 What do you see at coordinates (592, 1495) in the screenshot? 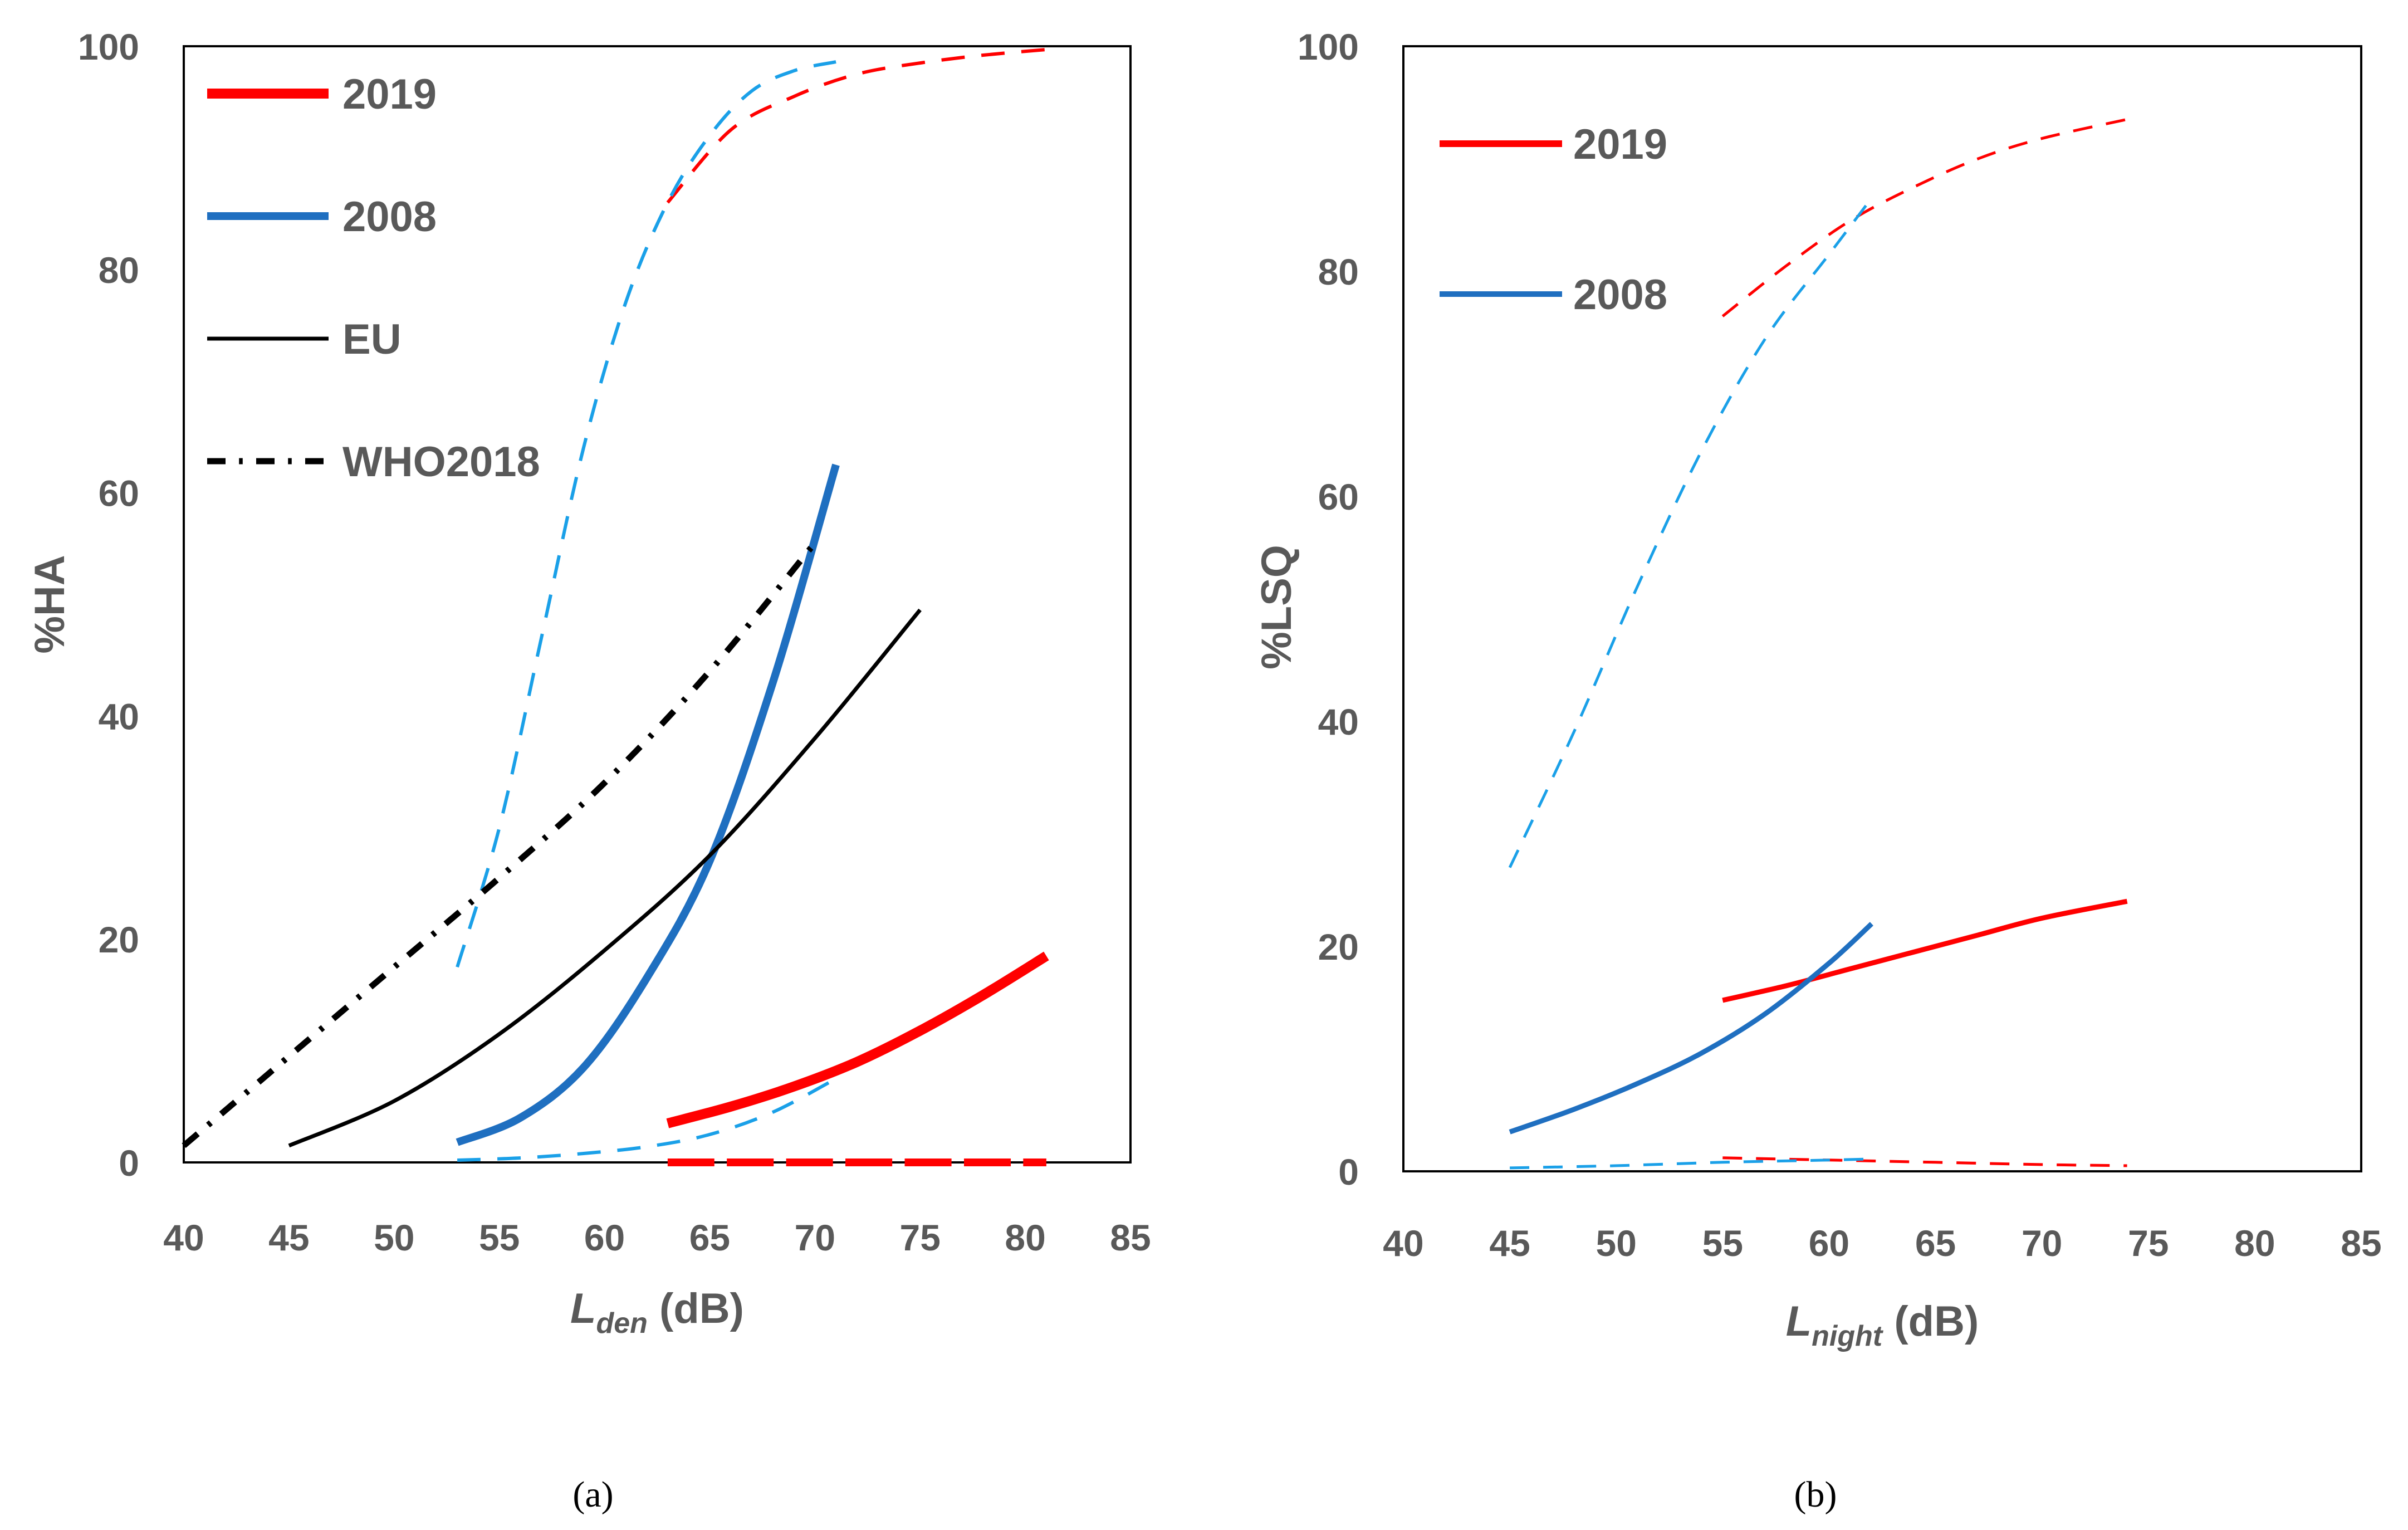
I see `caption-a: (a)` at bounding box center [592, 1495].